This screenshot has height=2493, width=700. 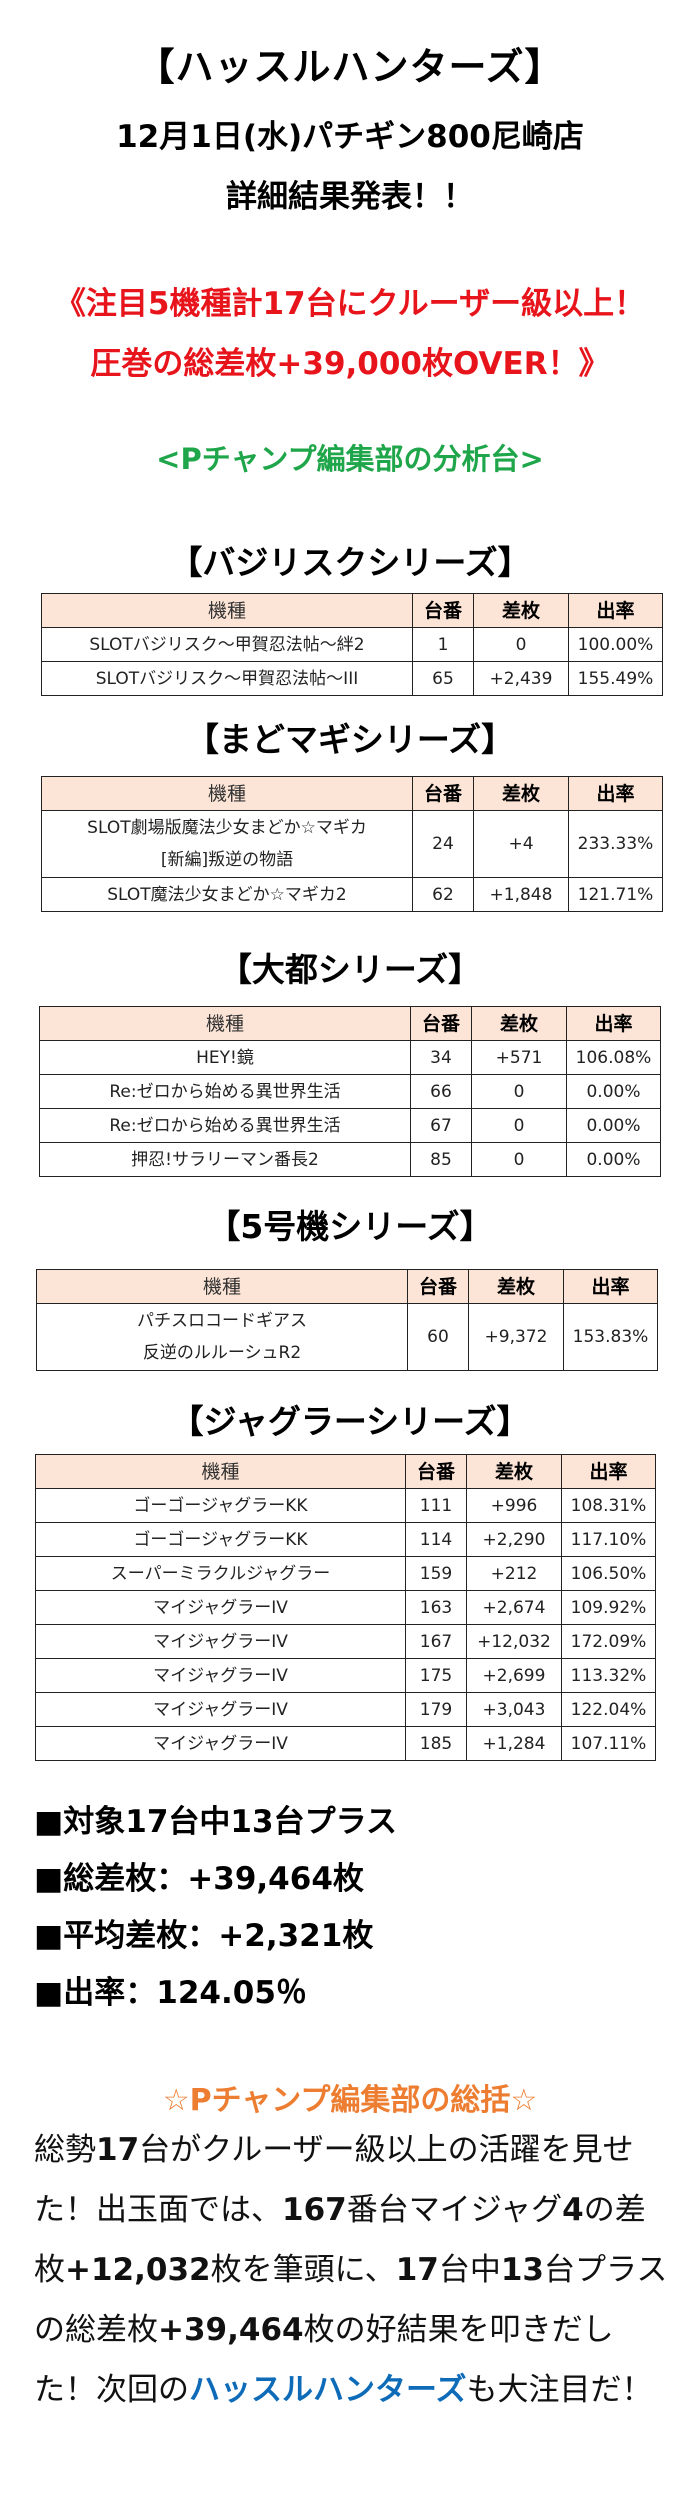 I want to click on cell-diff: +2,439, so click(x=521, y=678).